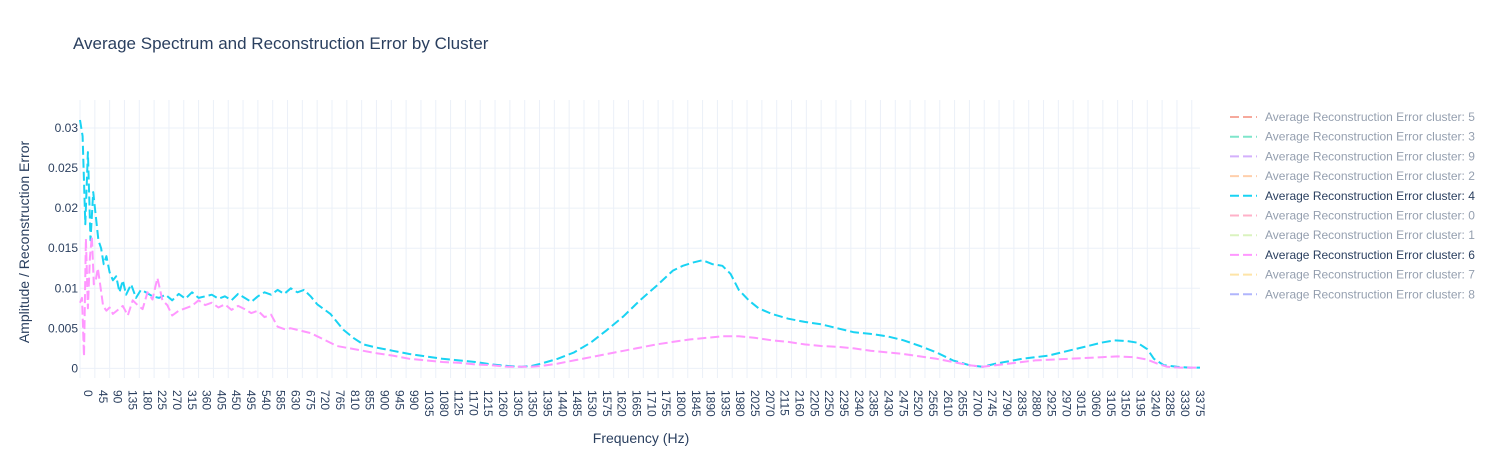  What do you see at coordinates (414, 400) in the screenshot?
I see `x-tick-label: 990` at bounding box center [414, 400].